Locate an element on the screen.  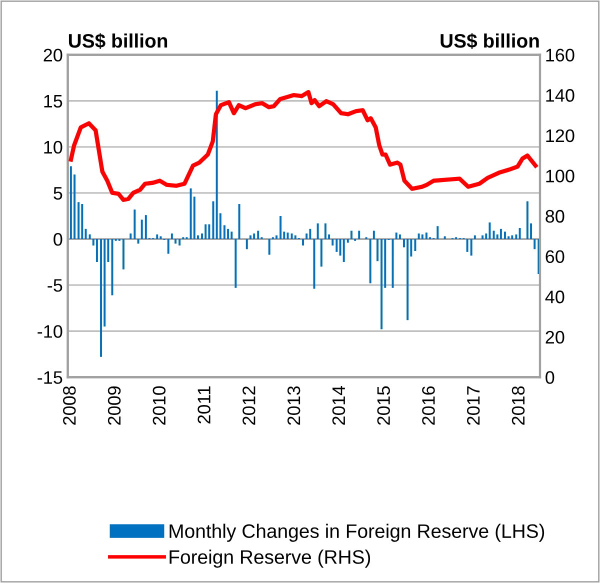
x-tick-label: 2012 is located at coordinates (249, 405).